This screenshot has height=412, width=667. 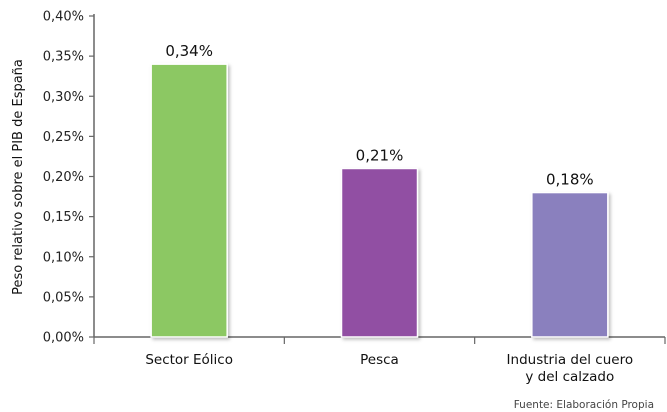 What do you see at coordinates (63, 217) in the screenshot?
I see `y-tick-label: 0,15%` at bounding box center [63, 217].